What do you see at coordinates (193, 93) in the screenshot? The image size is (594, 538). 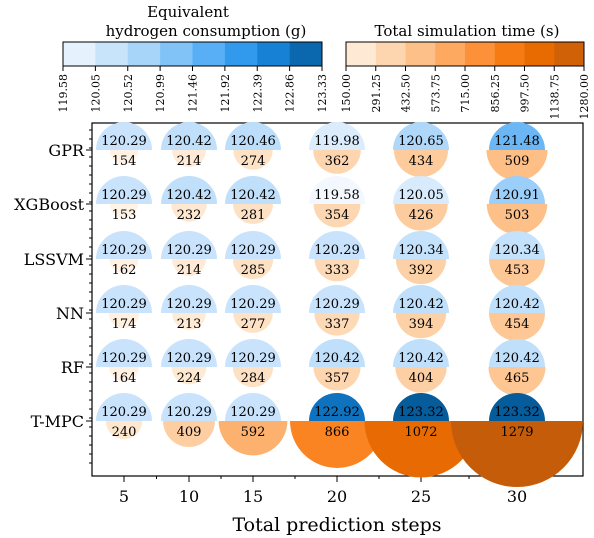 I see `colorbar-hydrogen-tick-label: 121.46` at bounding box center [193, 93].